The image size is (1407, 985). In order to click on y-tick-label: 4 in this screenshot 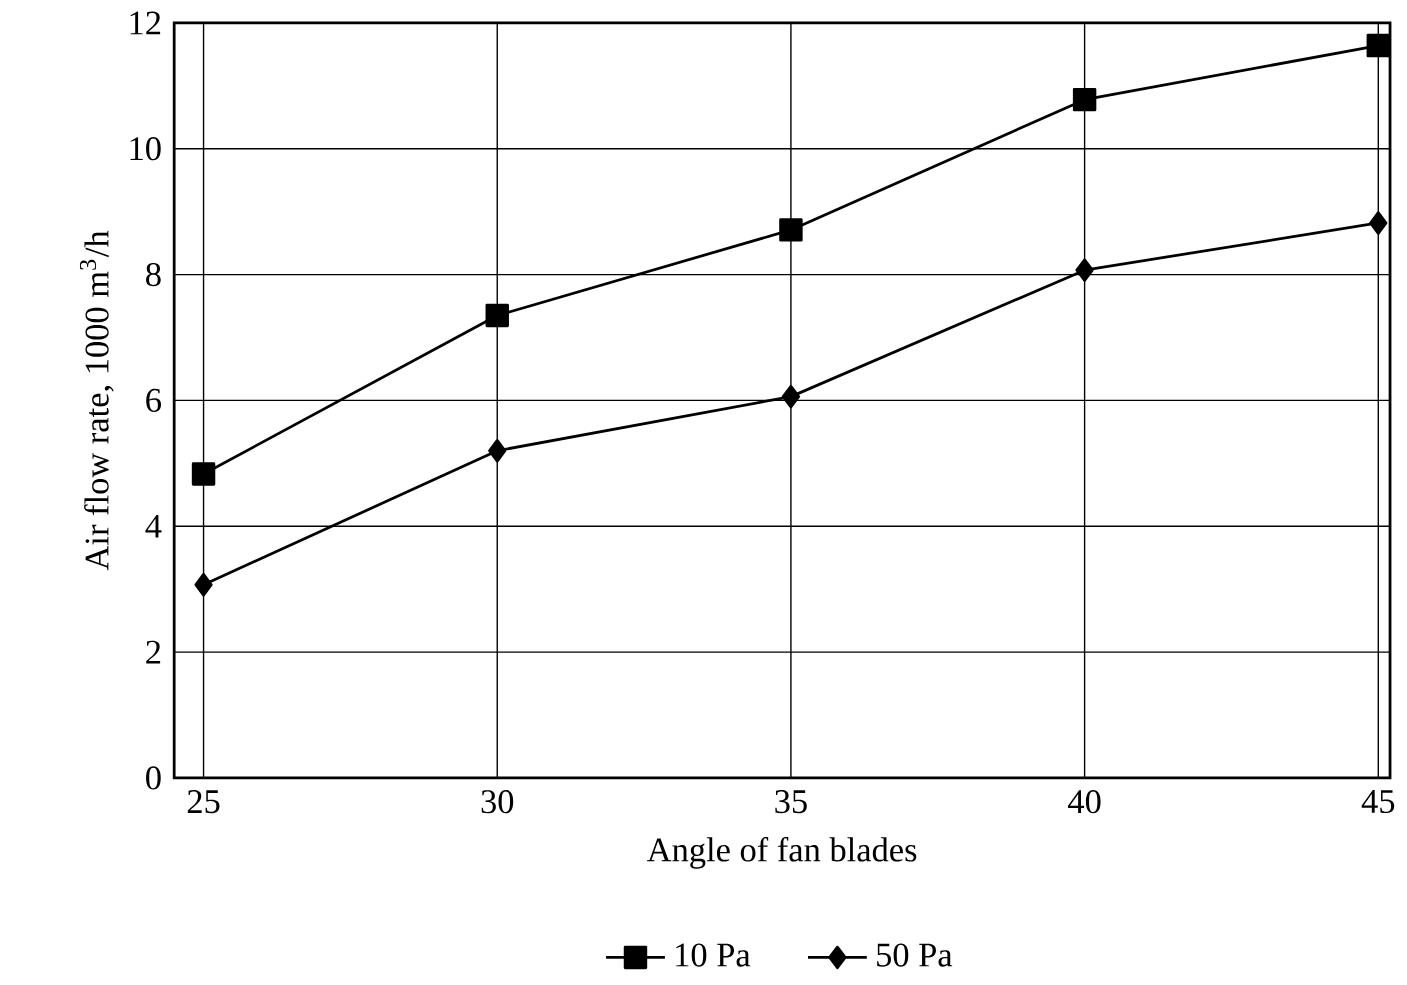, I will do `click(153, 526)`.